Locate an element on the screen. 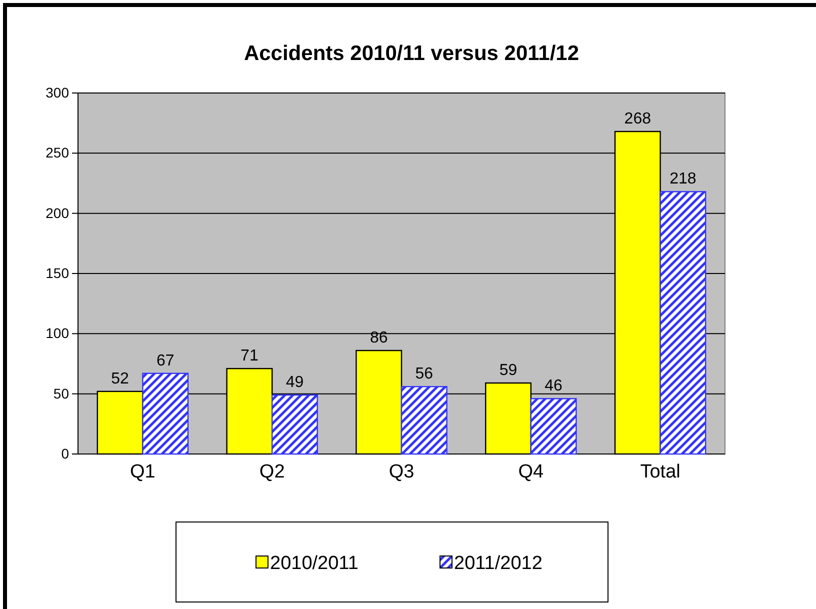 The width and height of the screenshot is (816, 609). x-tick-label: Q3 is located at coordinates (401, 471).